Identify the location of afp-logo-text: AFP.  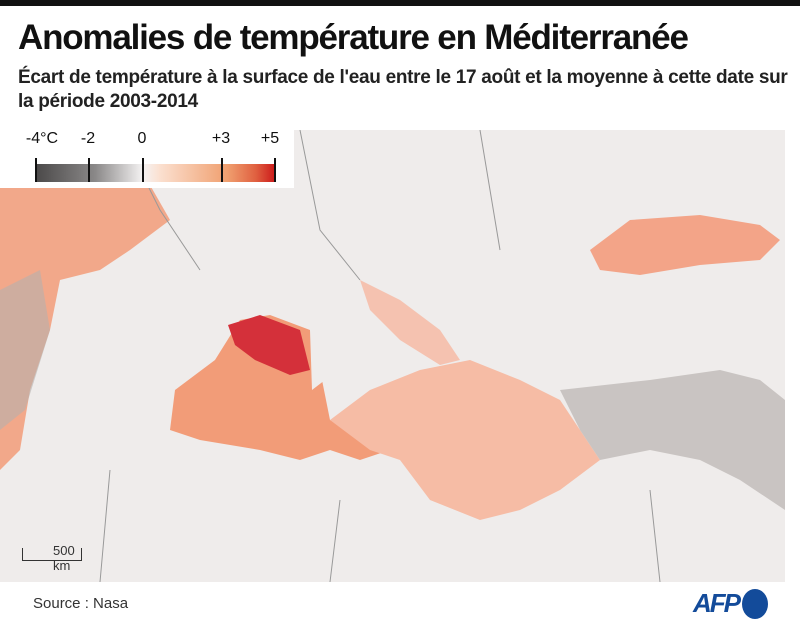
(717, 603).